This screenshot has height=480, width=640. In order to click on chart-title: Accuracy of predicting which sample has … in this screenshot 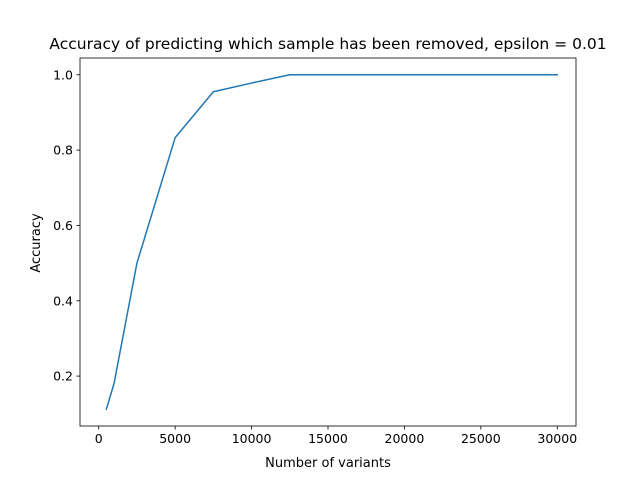, I will do `click(327, 44)`.